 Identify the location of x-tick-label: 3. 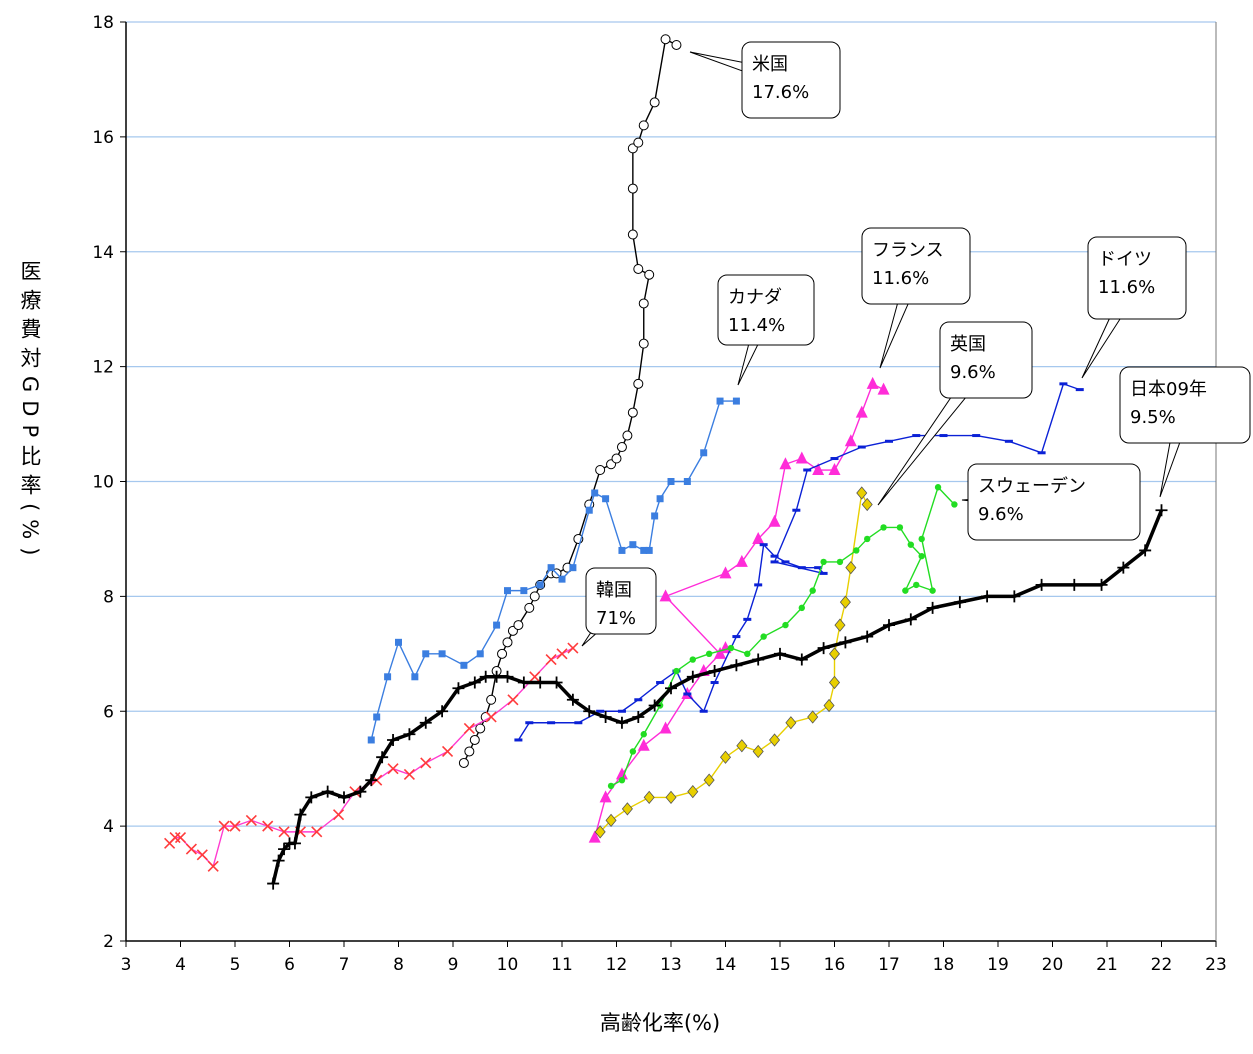
(126, 965).